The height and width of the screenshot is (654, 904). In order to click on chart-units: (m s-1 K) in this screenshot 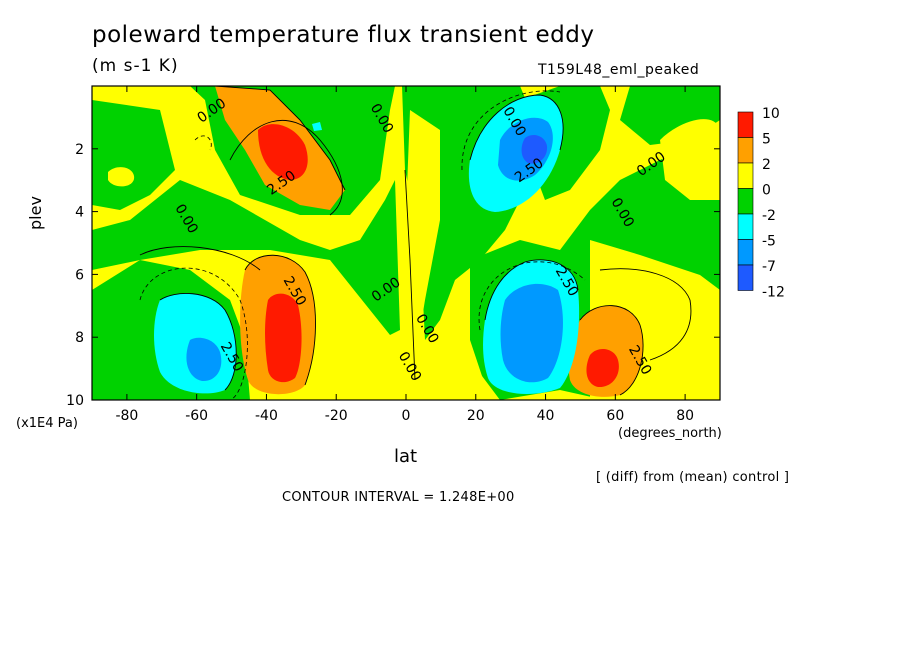, I will do `click(135, 66)`.